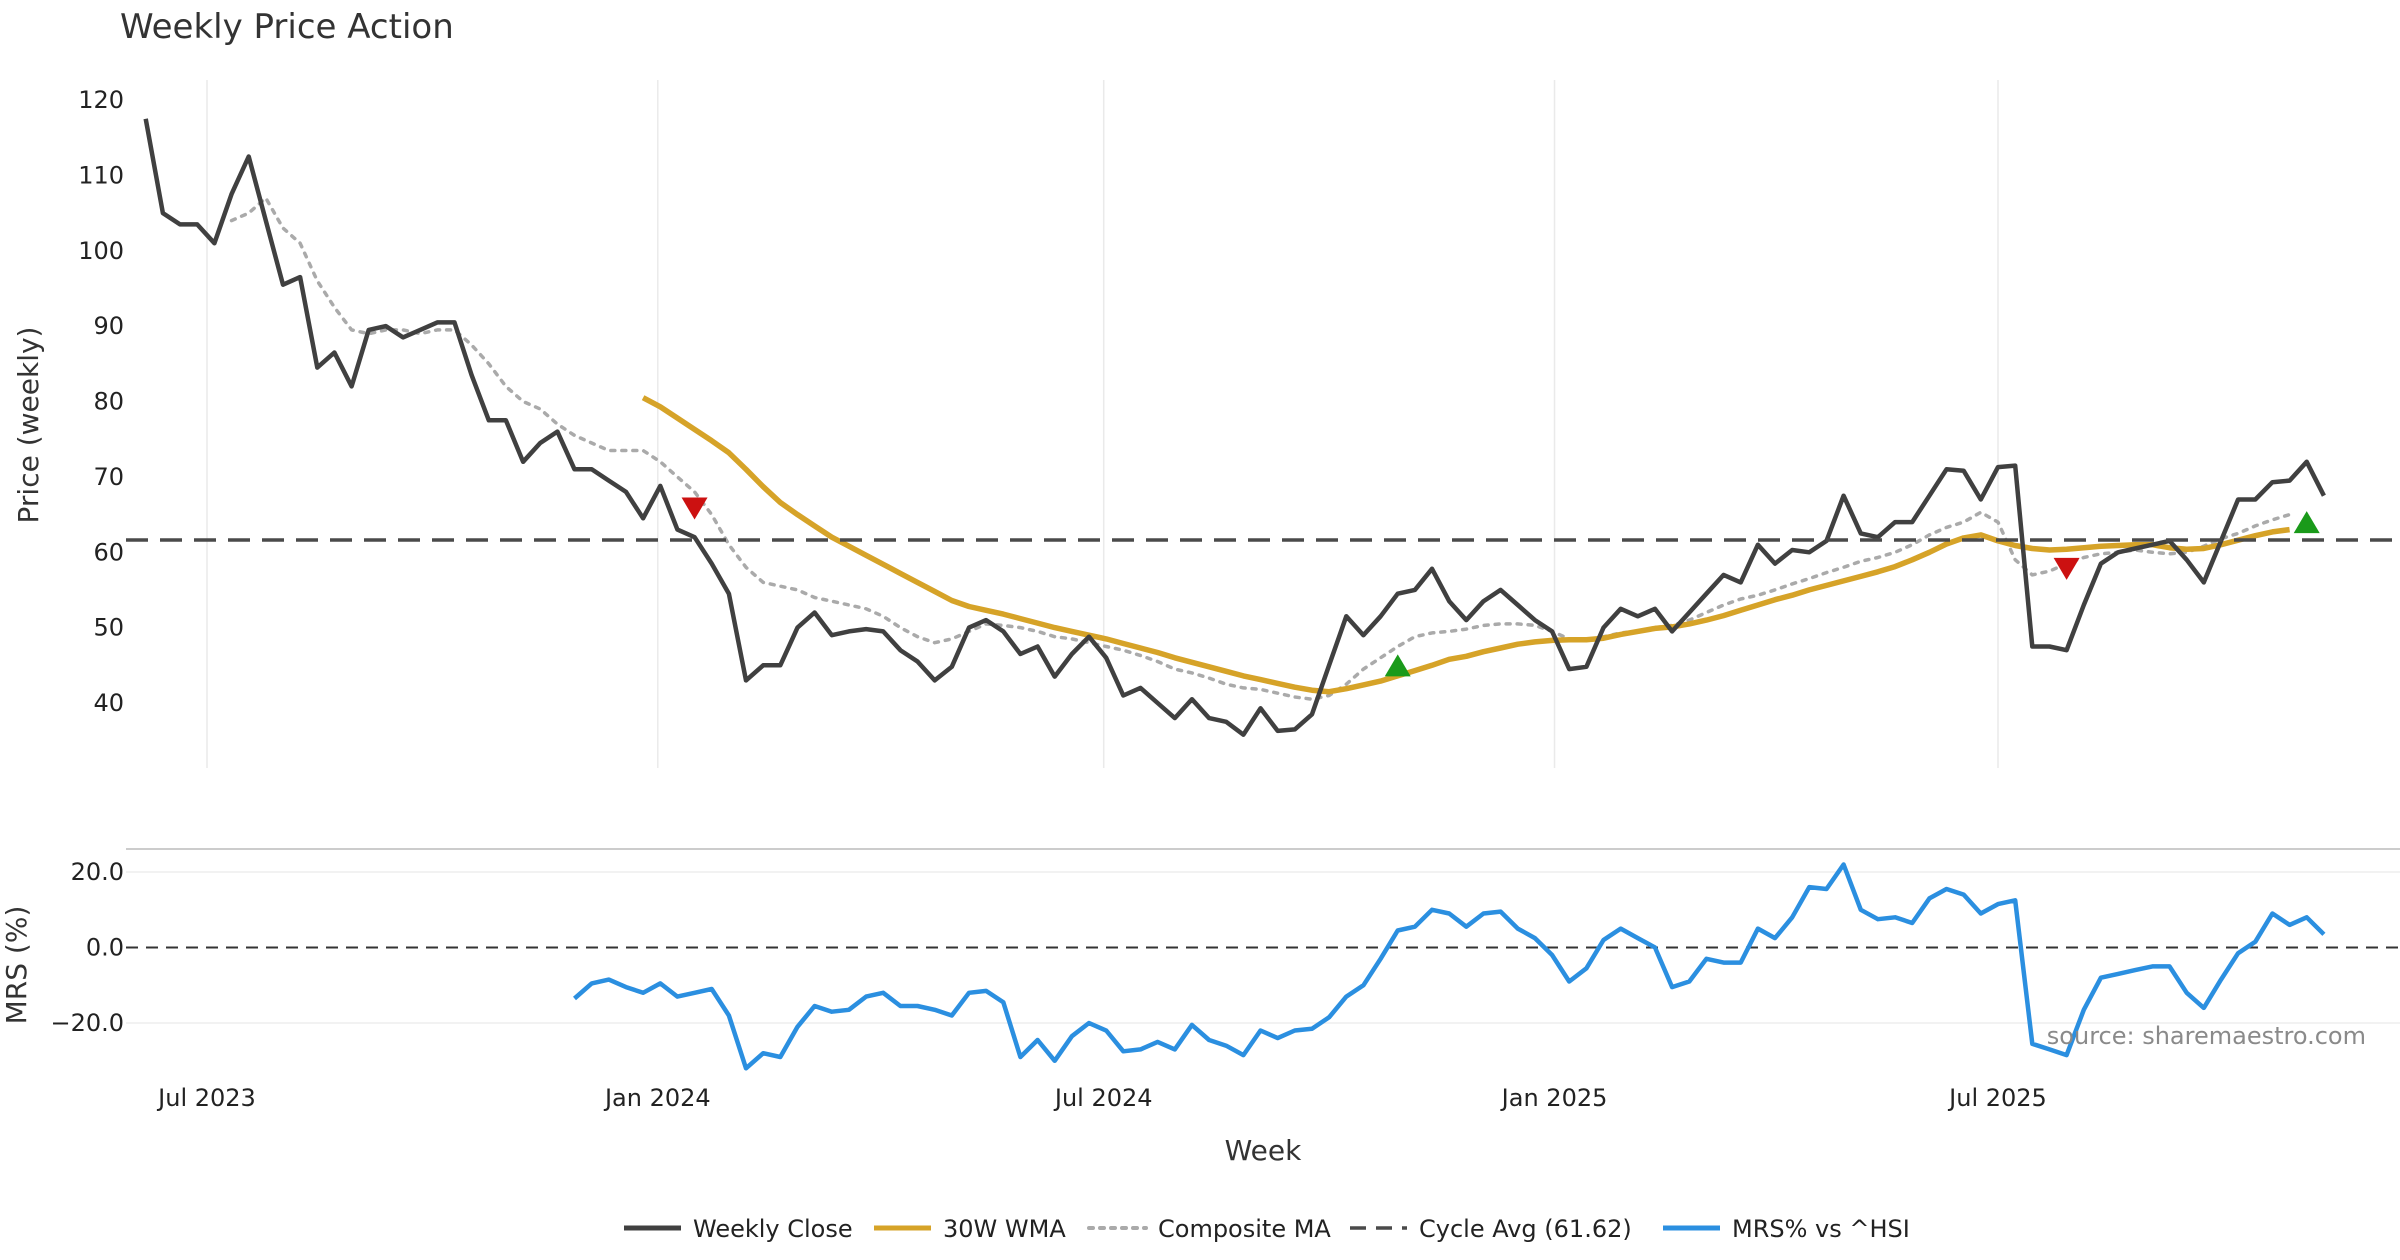 The image size is (2400, 1260). What do you see at coordinates (1500, 587) in the screenshot?
I see `top-panel-markers` at bounding box center [1500, 587].